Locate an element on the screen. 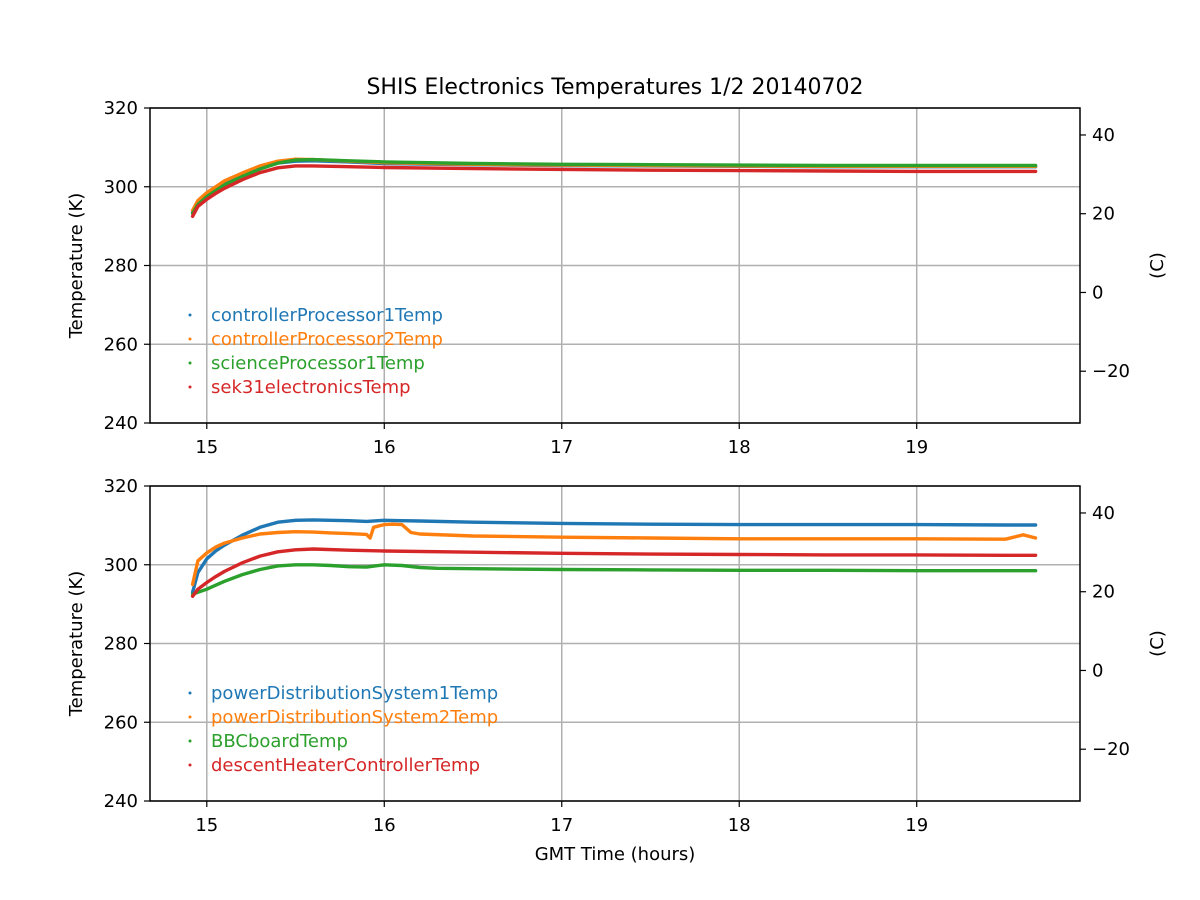  panel0-y-tick-label: 240 is located at coordinates (121, 423).